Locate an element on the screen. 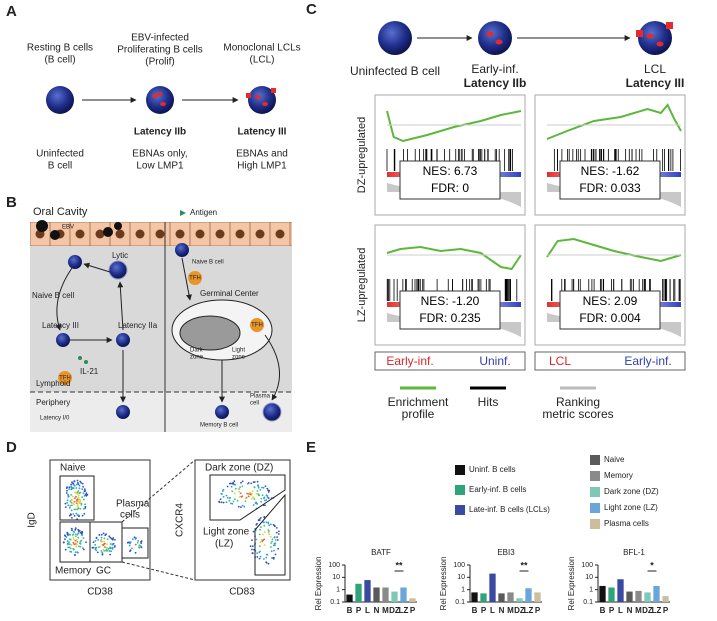 This screenshot has width=717, height=621. stage-heading: Monoclonal LCLs is located at coordinates (261, 48).